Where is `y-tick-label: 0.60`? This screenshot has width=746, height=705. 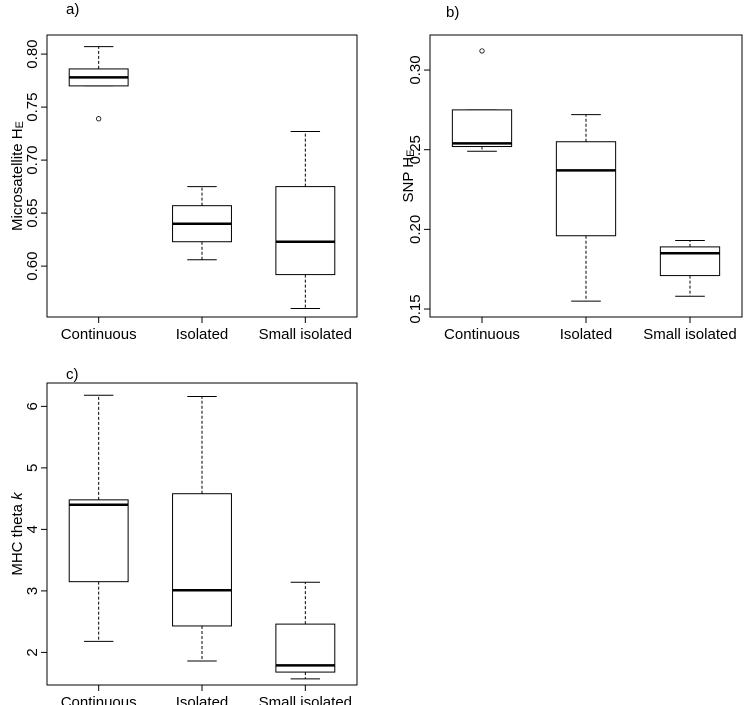
y-tick-label: 0.60 is located at coordinates (32, 266).